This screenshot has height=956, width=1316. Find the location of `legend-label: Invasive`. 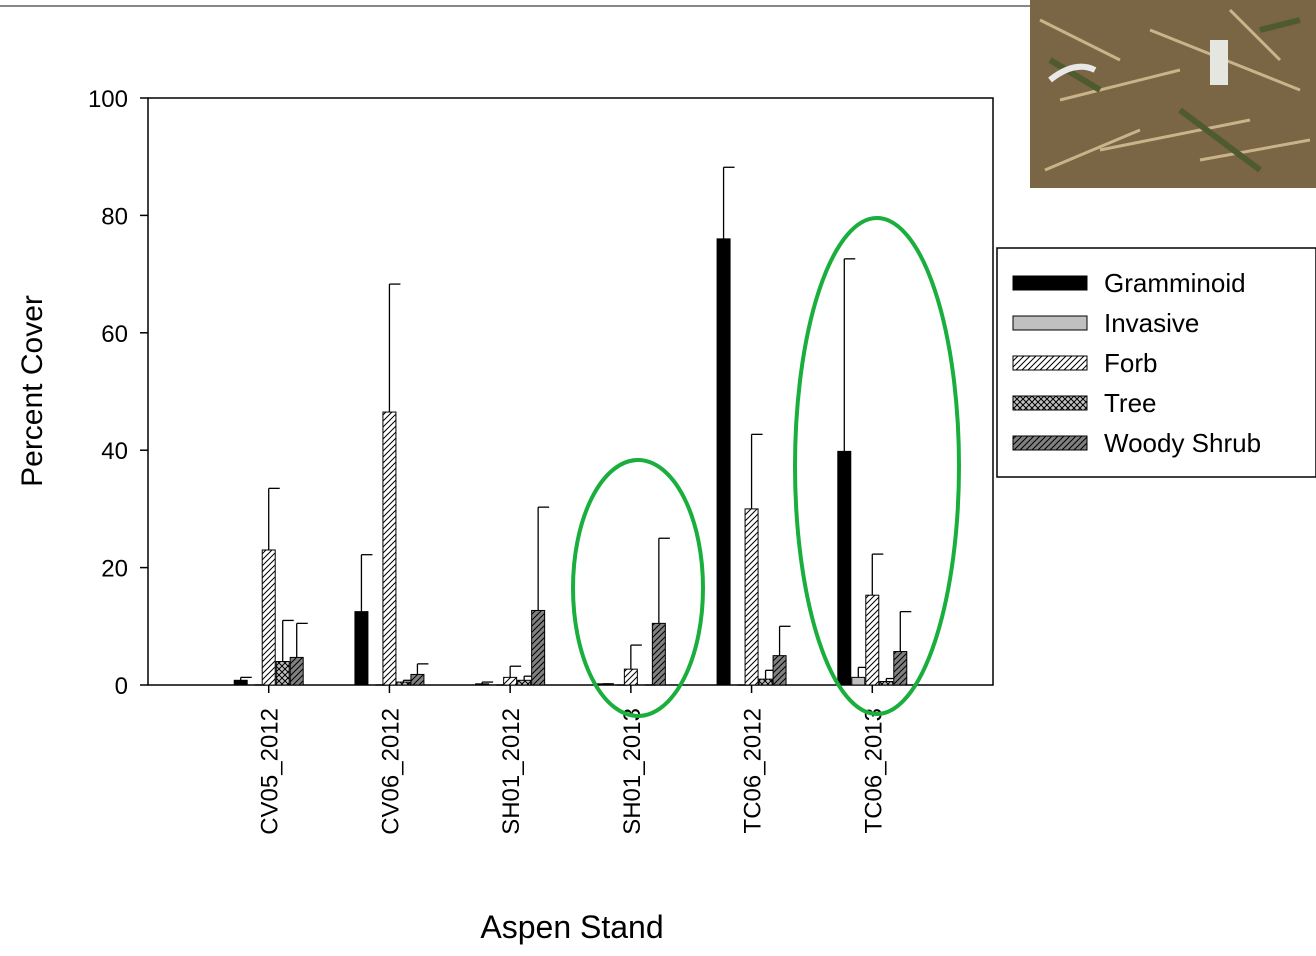

legend-label: Invasive is located at coordinates (1151, 323).